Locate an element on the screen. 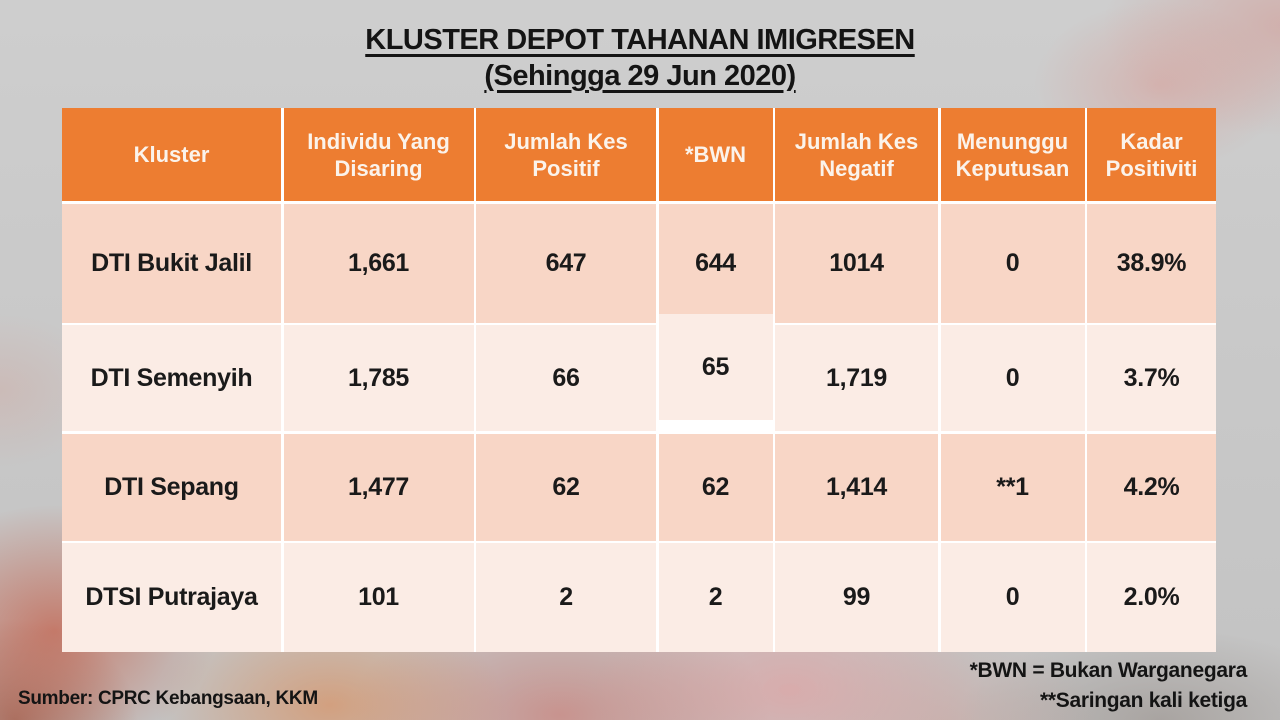  column-header-bwn: *BWN is located at coordinates (715, 154).